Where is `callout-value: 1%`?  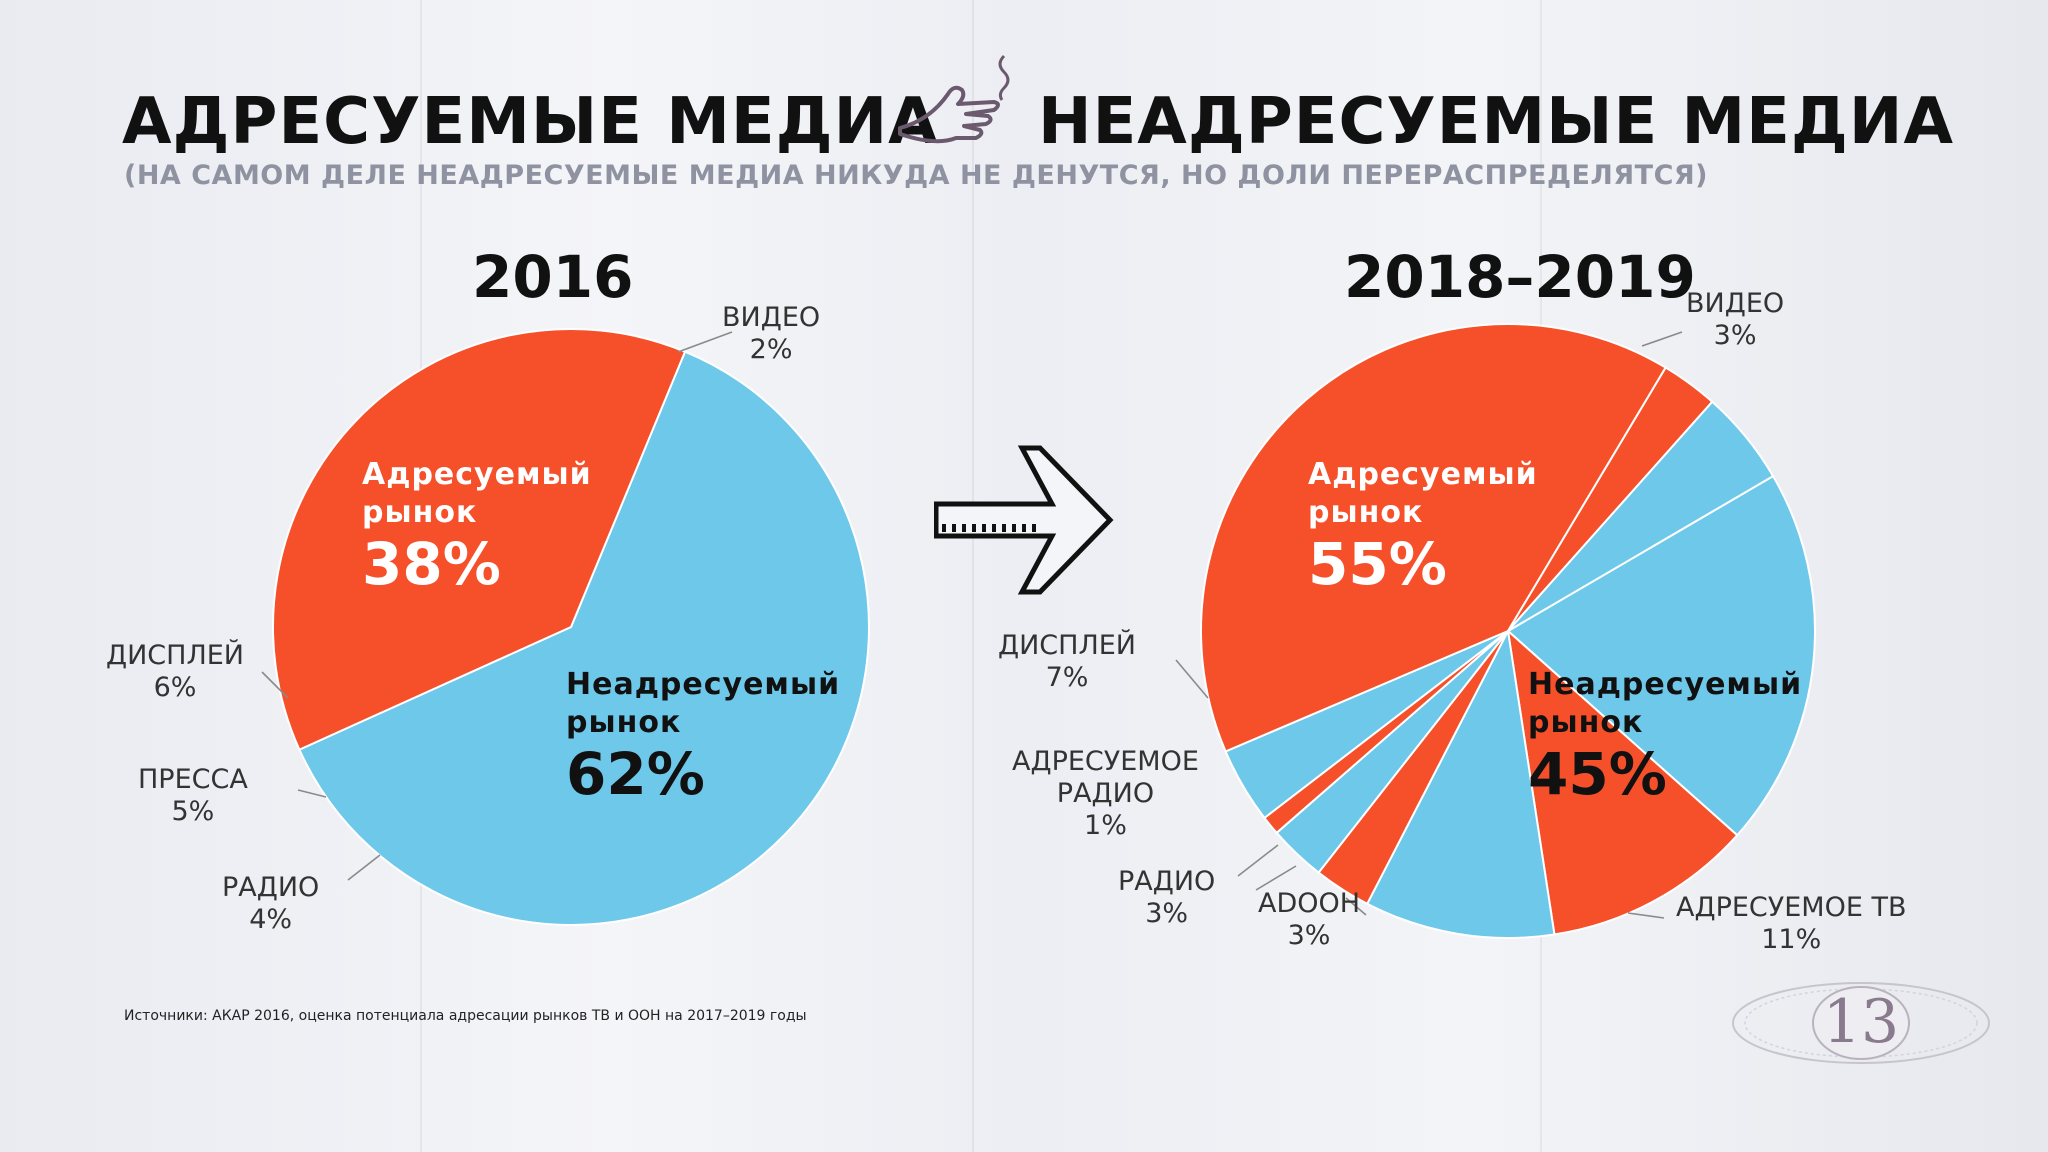
callout-value: 1% is located at coordinates (1105, 825).